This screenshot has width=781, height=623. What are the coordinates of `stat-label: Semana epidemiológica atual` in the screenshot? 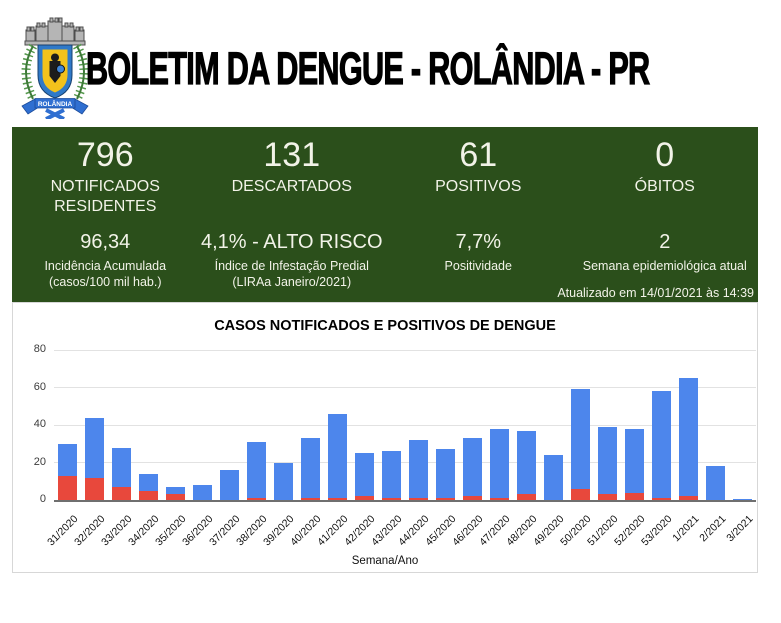 It's located at (664, 266).